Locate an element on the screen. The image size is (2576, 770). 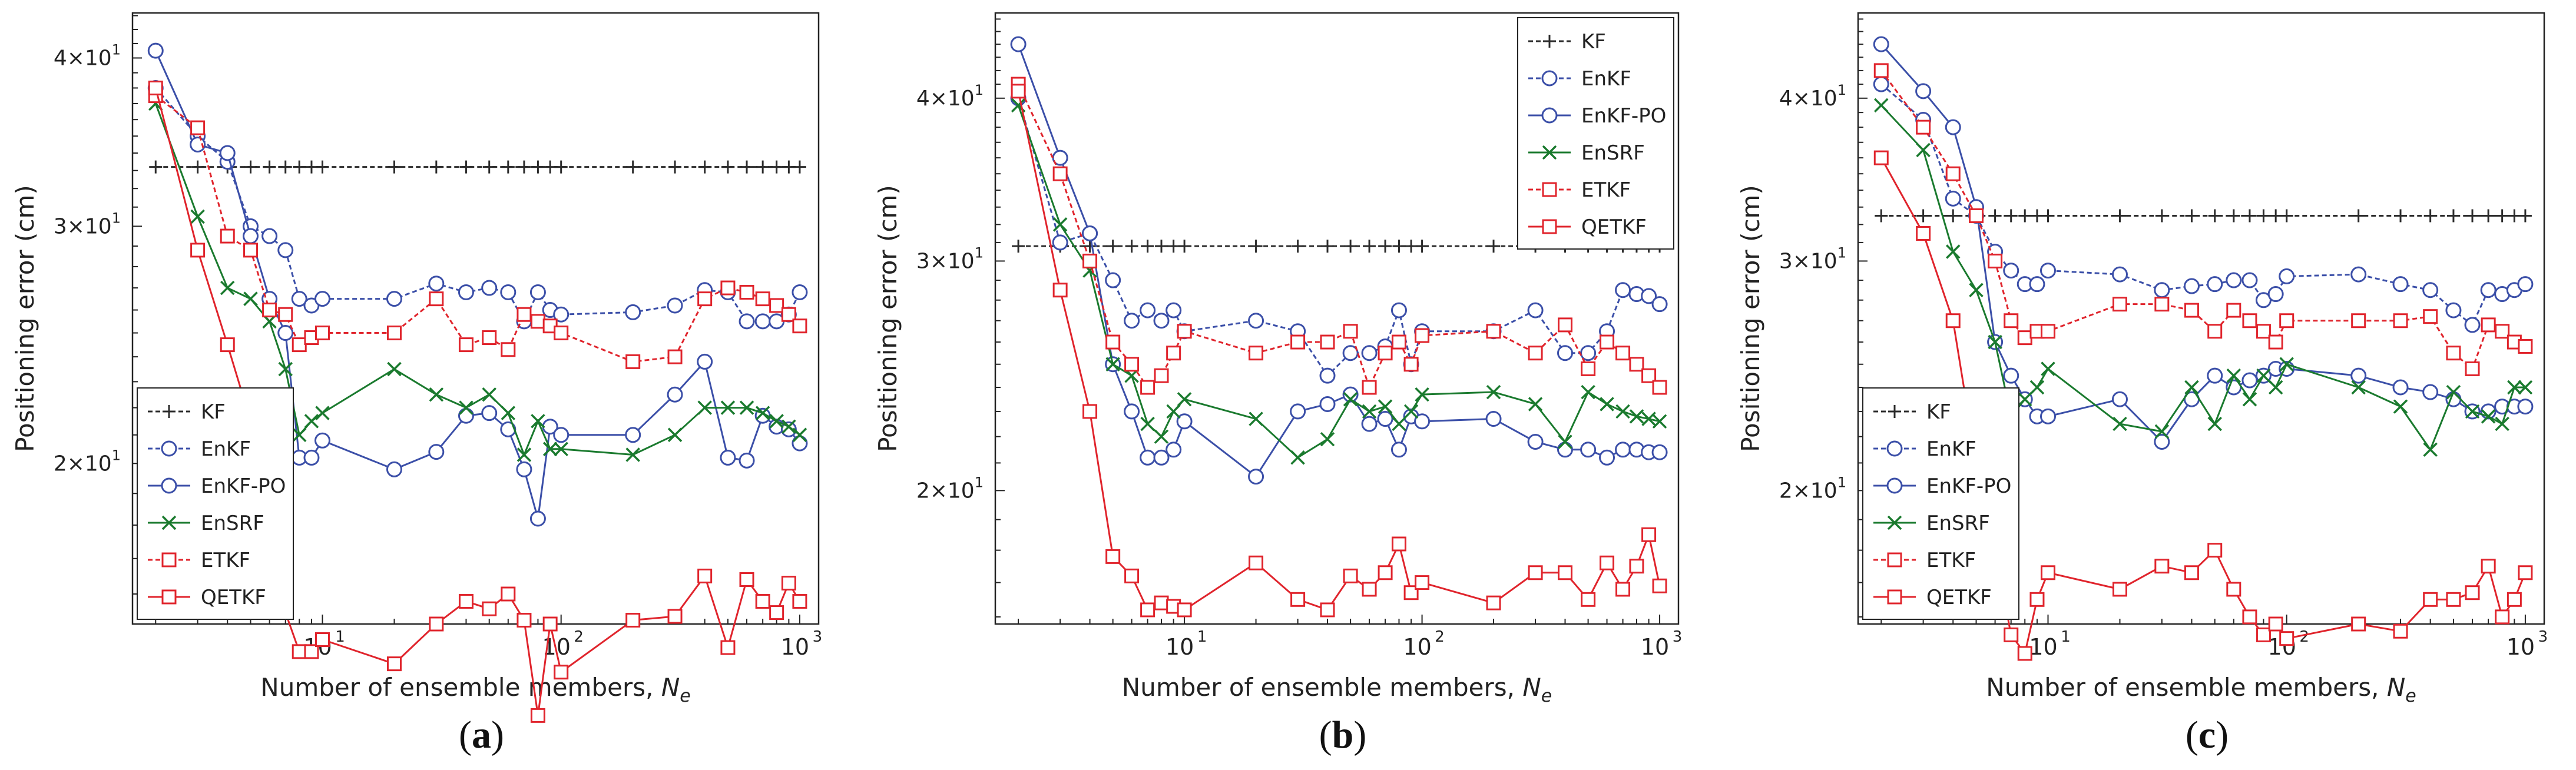
legend-label: EnKF-PO is located at coordinates (1623, 116).